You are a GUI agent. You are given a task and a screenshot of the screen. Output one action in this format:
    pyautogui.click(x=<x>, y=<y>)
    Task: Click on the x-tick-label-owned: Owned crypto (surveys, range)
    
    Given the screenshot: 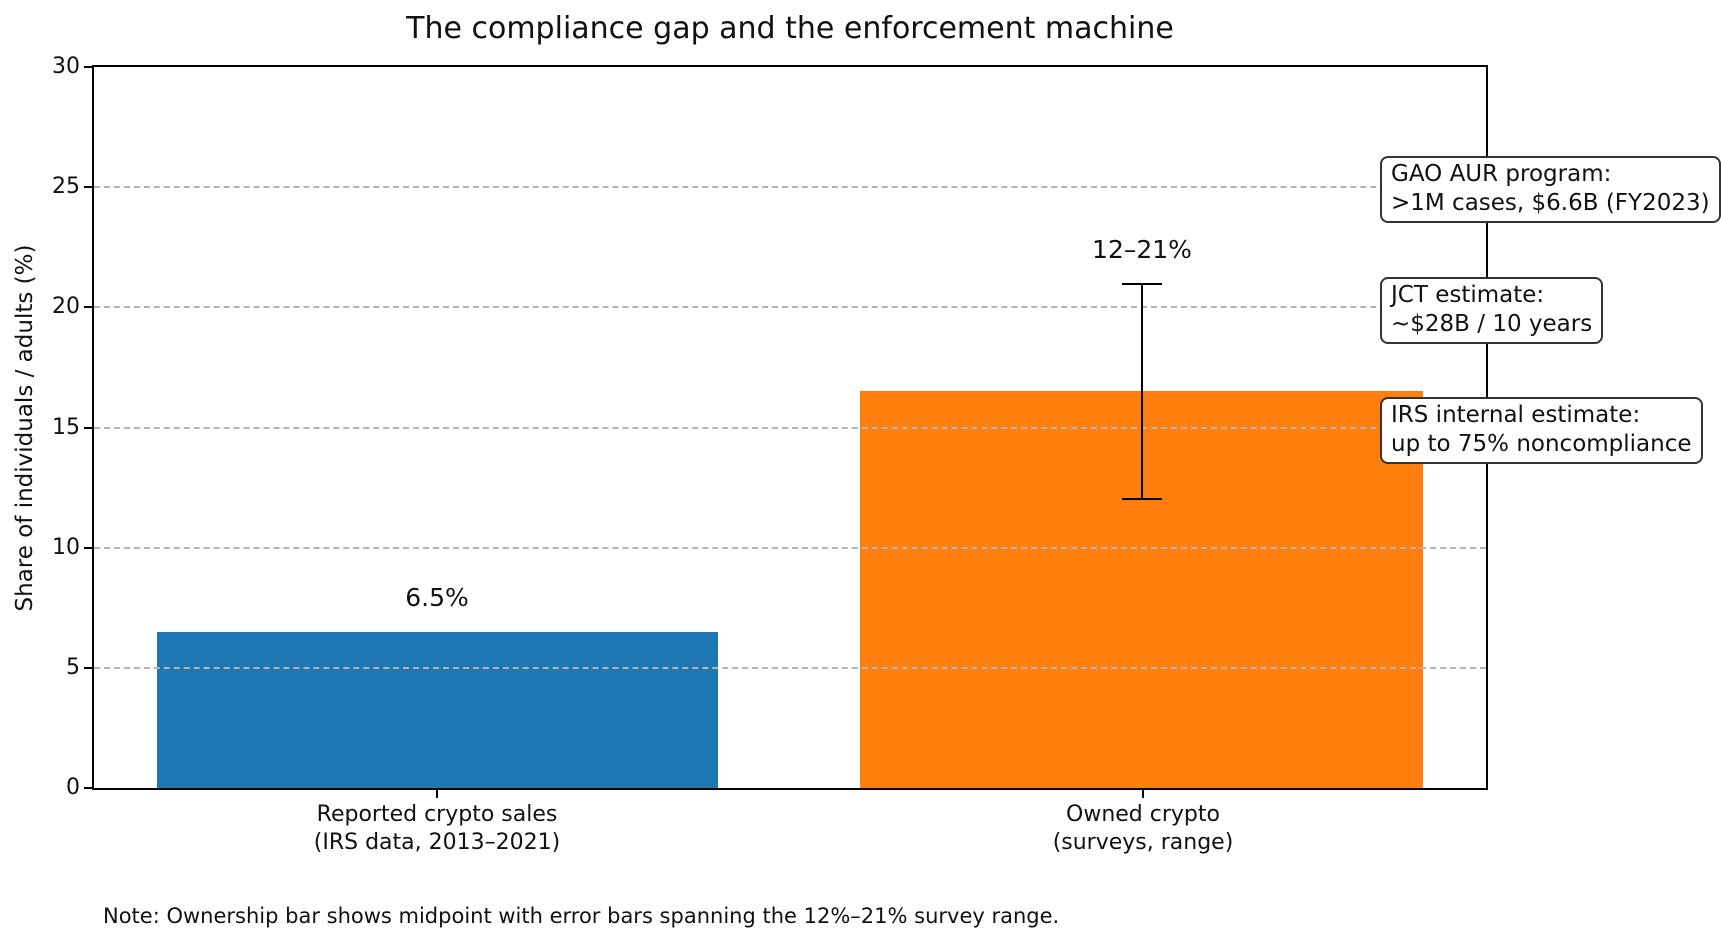 What is the action you would take?
    pyautogui.click(x=1143, y=829)
    